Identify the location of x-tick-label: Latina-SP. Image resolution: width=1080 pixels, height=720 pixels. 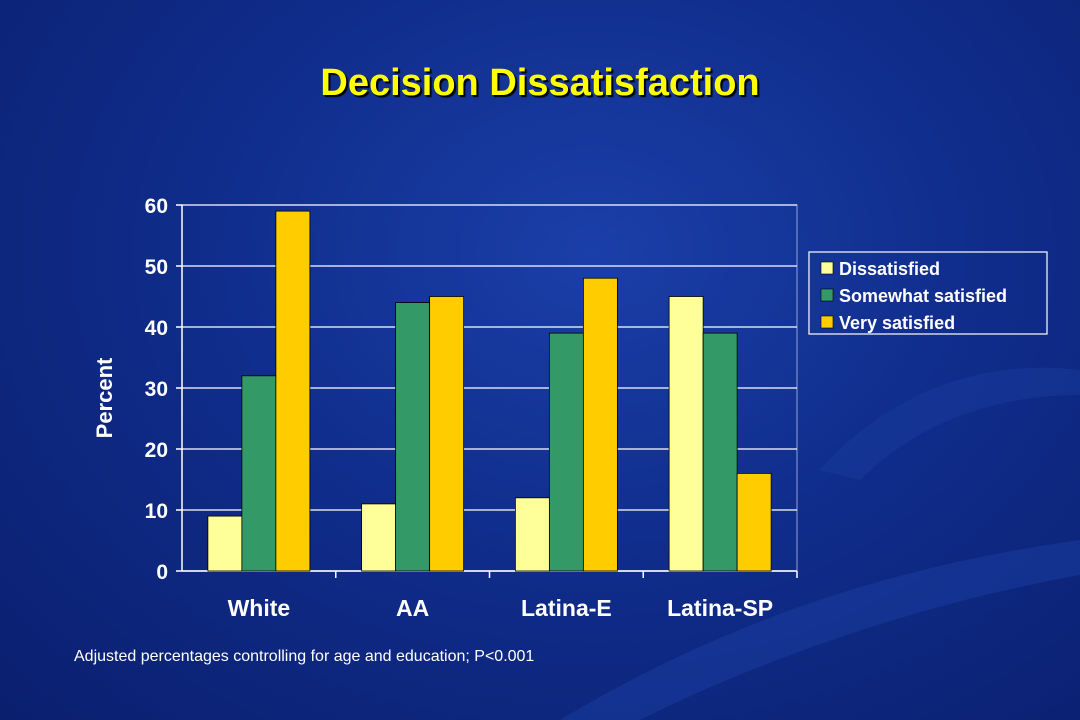
(720, 608).